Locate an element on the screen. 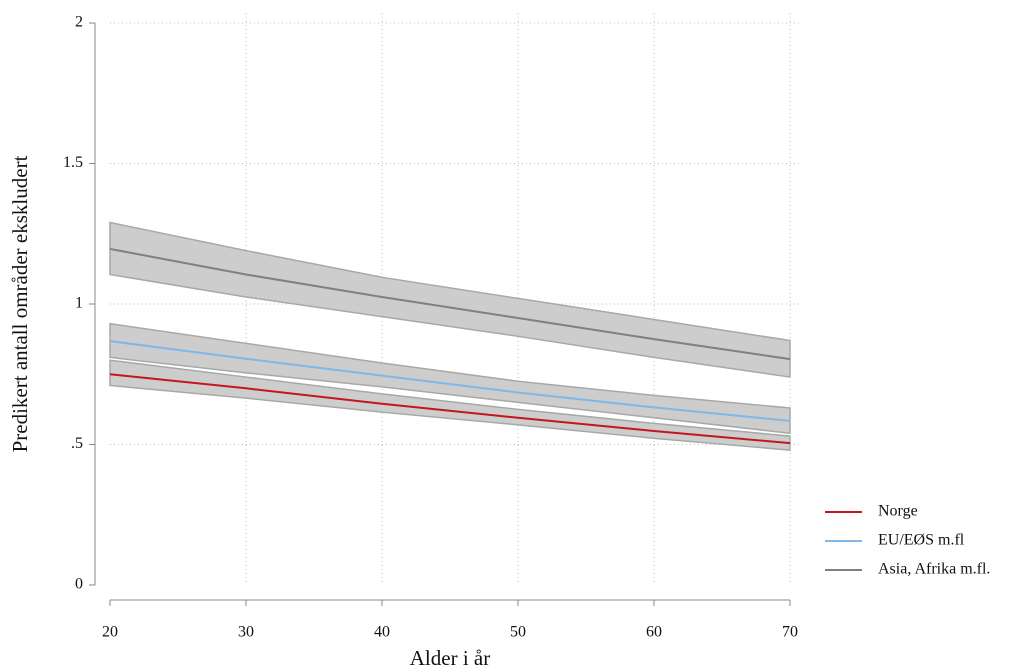  x-tick-label: 70 is located at coordinates (790, 632).